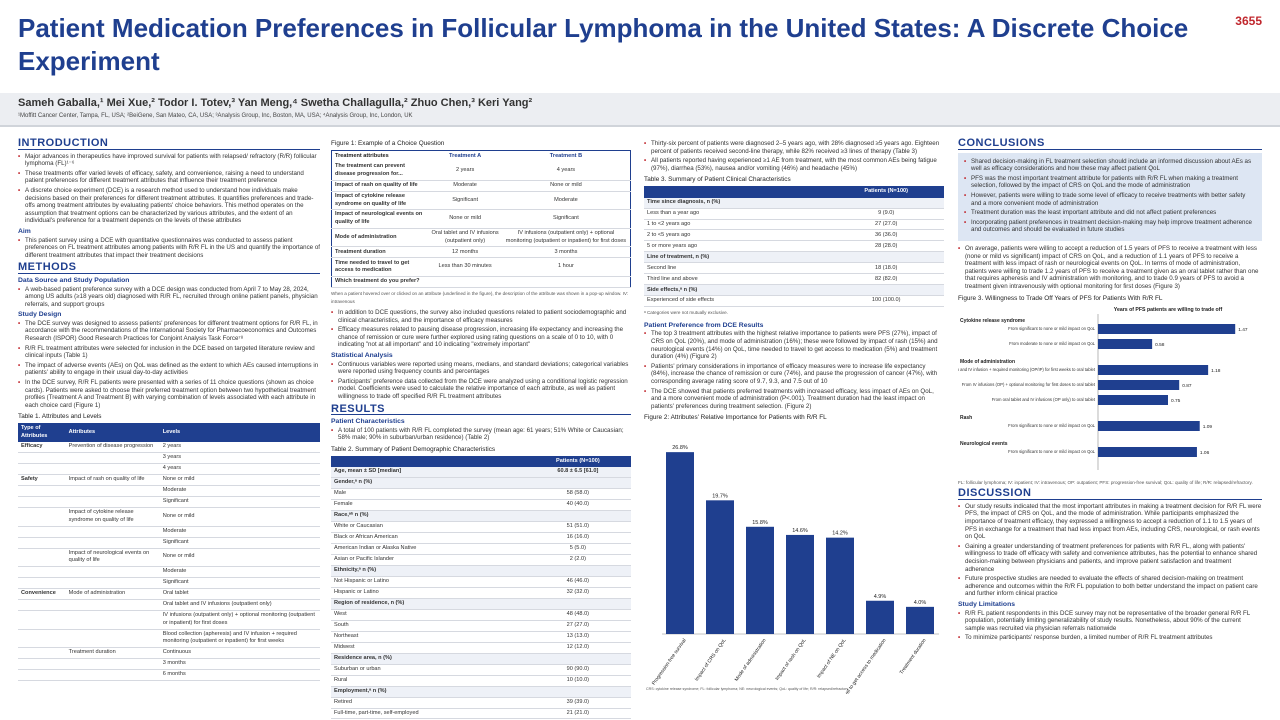 The width and height of the screenshot is (1280, 720). I want to click on table-cell: Retired, so click(428, 703).